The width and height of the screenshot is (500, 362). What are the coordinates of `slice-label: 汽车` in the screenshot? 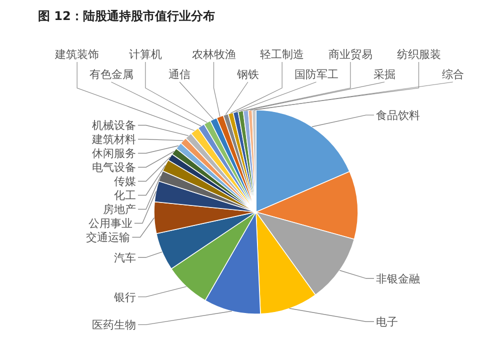 It's located at (125, 257).